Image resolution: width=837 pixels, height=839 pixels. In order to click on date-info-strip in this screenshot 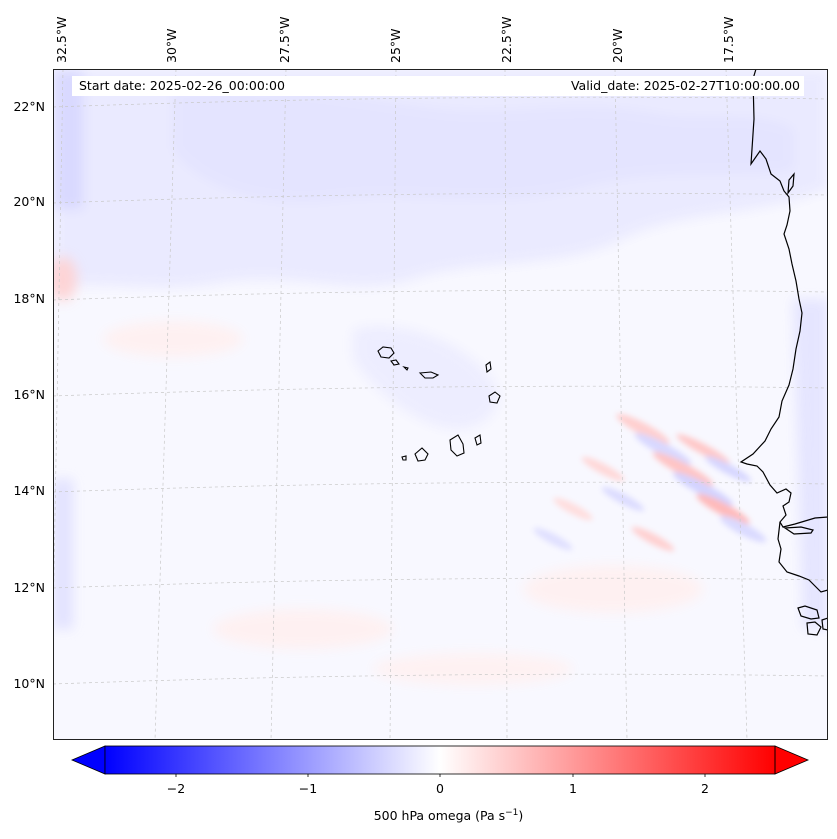, I will do `click(438, 86)`.